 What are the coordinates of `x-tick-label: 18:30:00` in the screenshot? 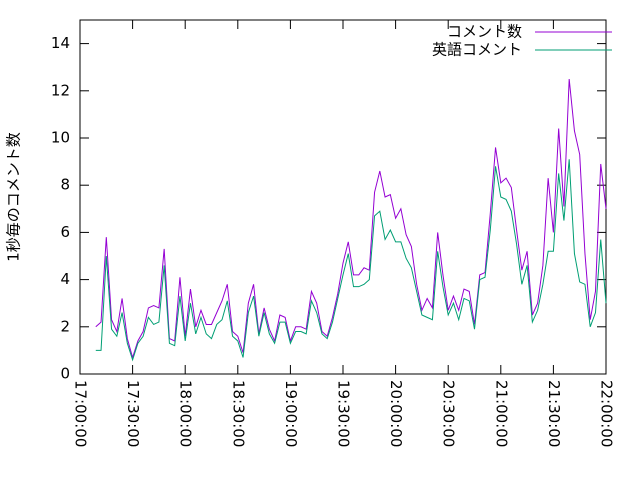 It's located at (238, 413).